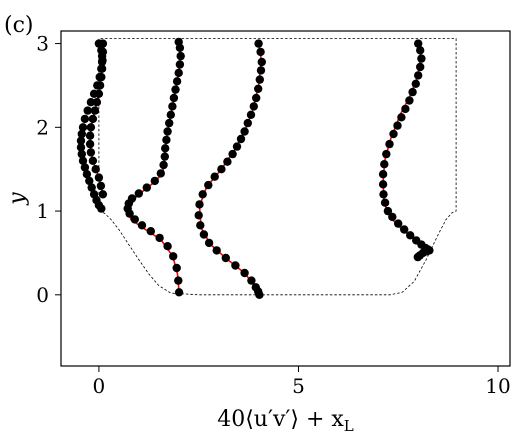 This screenshot has height=441, width=521. What do you see at coordinates (298, 386) in the screenshot?
I see `x-tick-label: 5` at bounding box center [298, 386].